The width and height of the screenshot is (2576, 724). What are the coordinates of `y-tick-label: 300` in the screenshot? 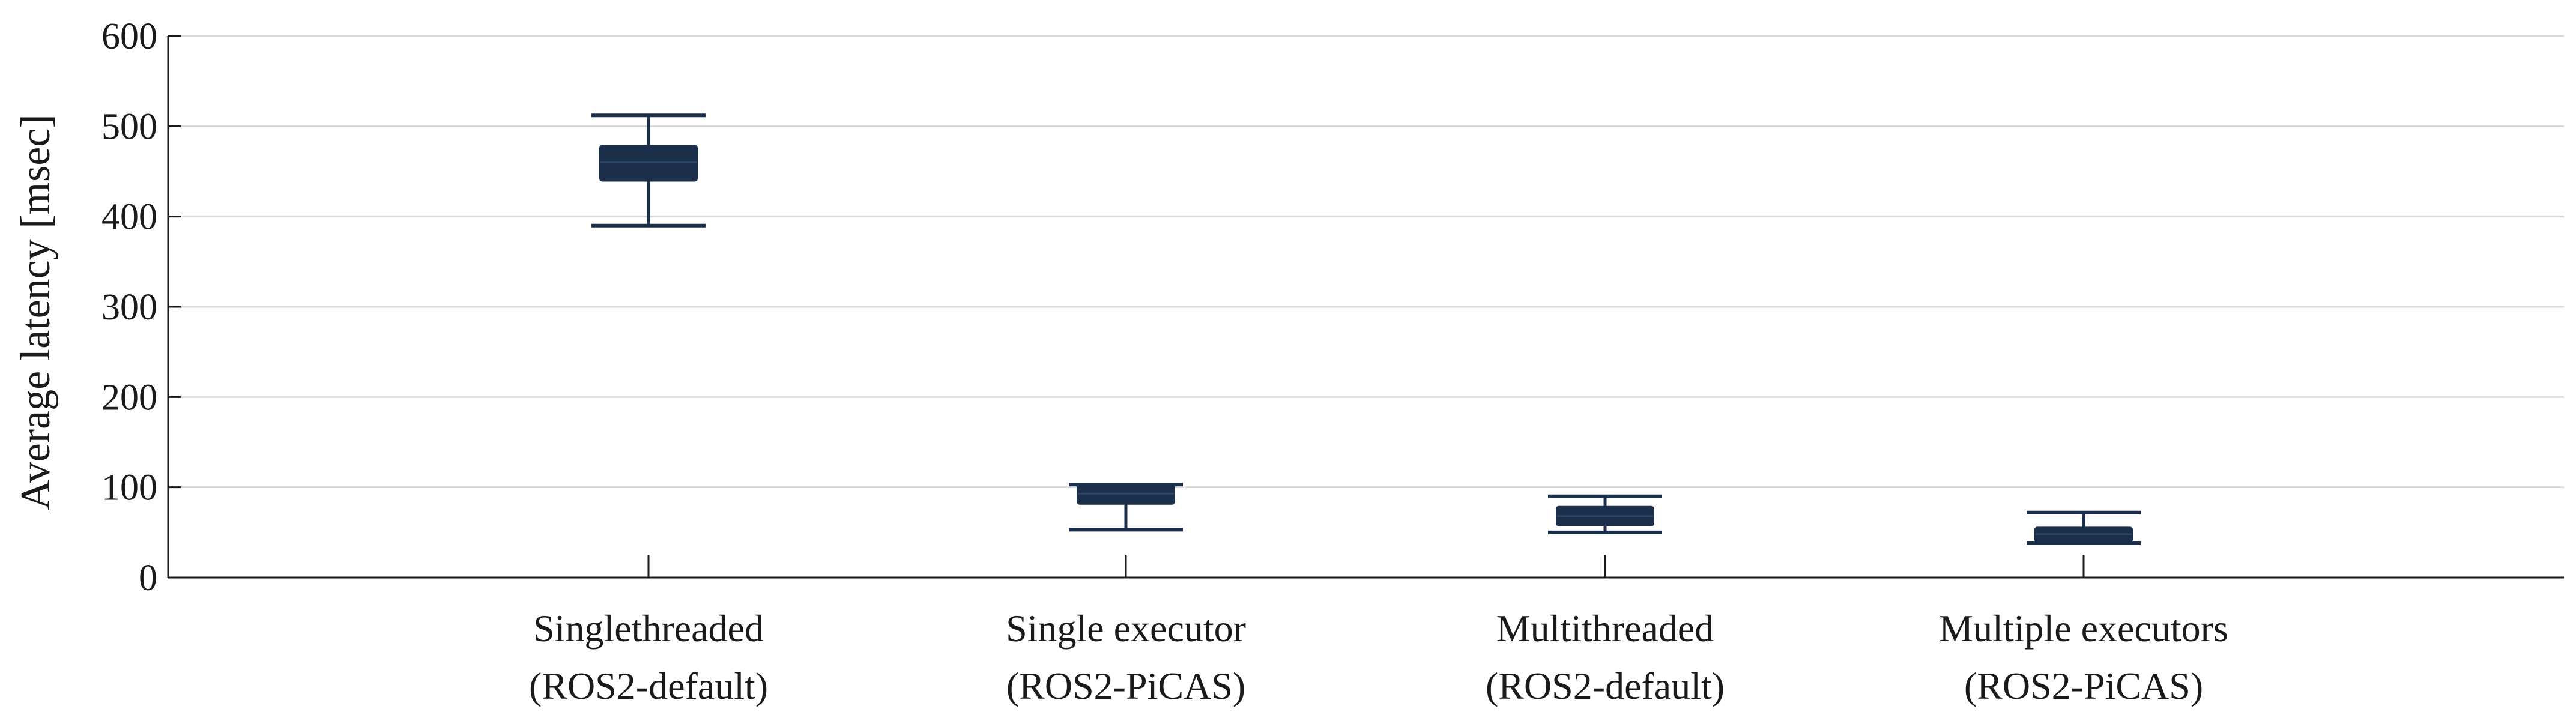 It's located at (129, 308).